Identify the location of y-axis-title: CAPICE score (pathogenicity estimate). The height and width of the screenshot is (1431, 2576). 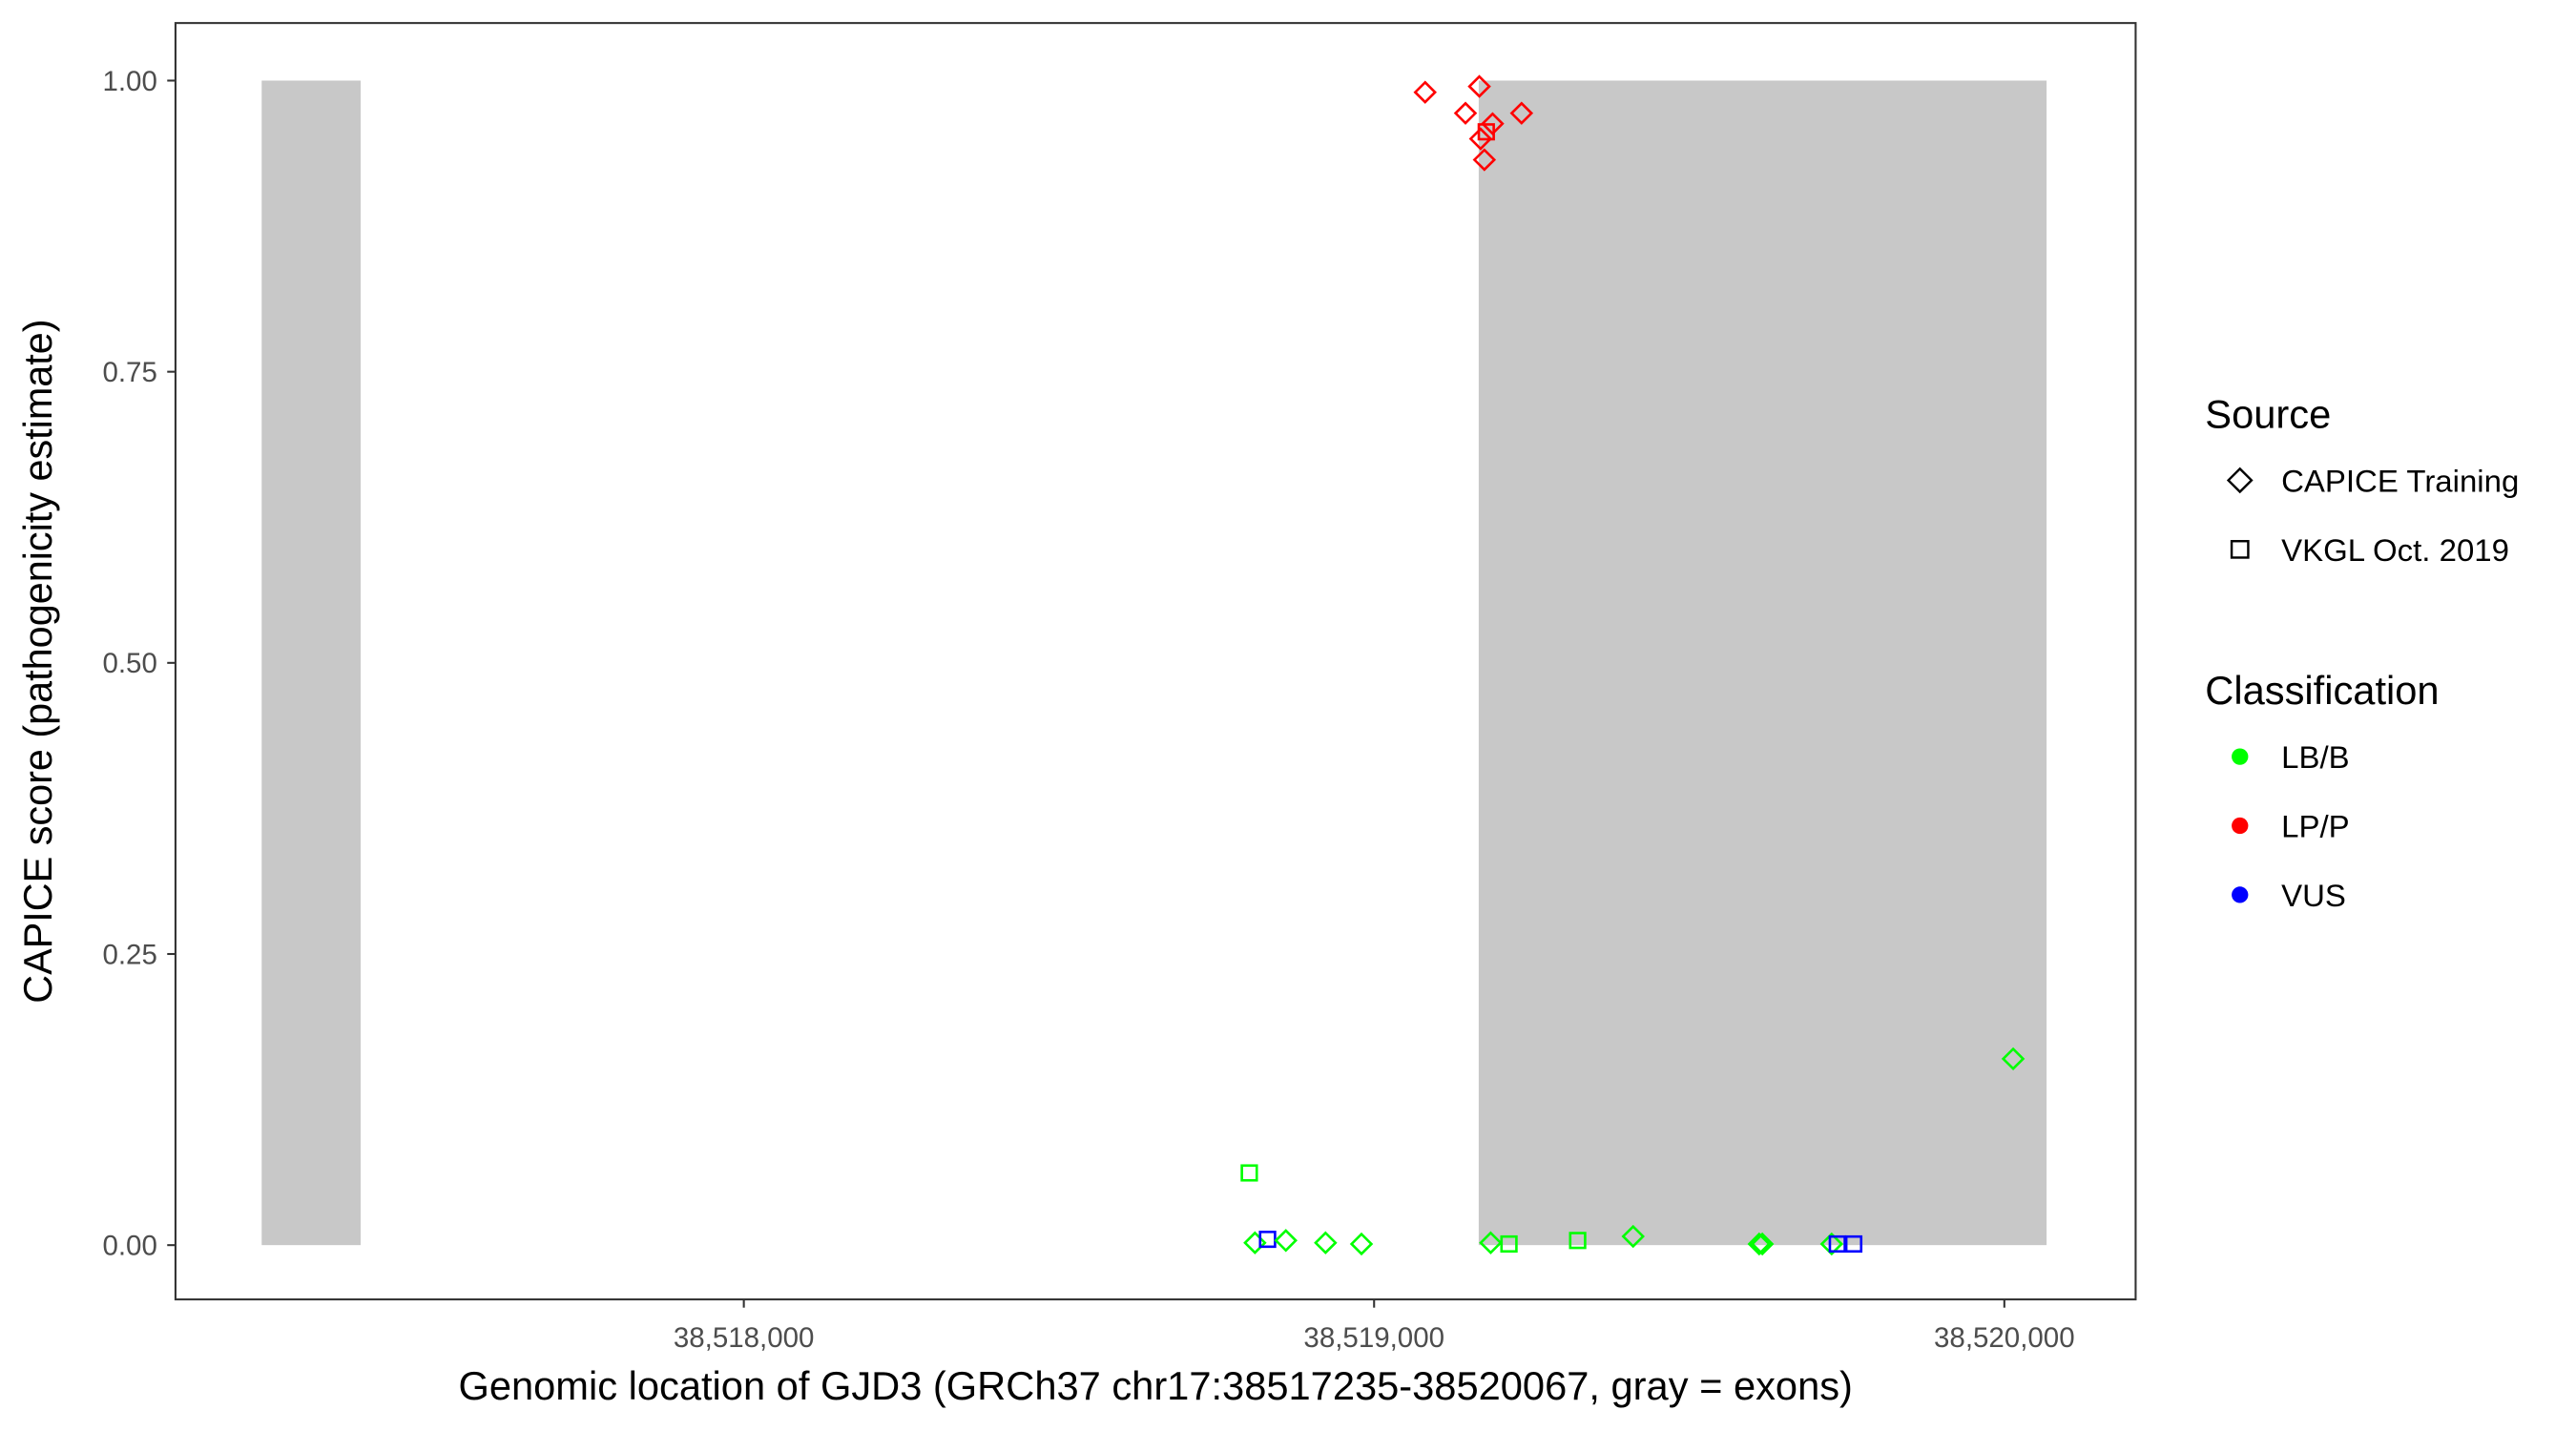
(37, 661).